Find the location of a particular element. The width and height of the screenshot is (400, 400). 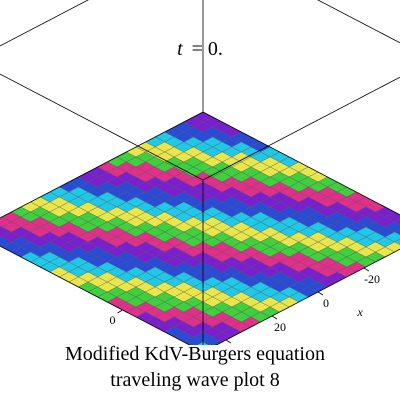

title-value: = 0. is located at coordinates (207, 49).